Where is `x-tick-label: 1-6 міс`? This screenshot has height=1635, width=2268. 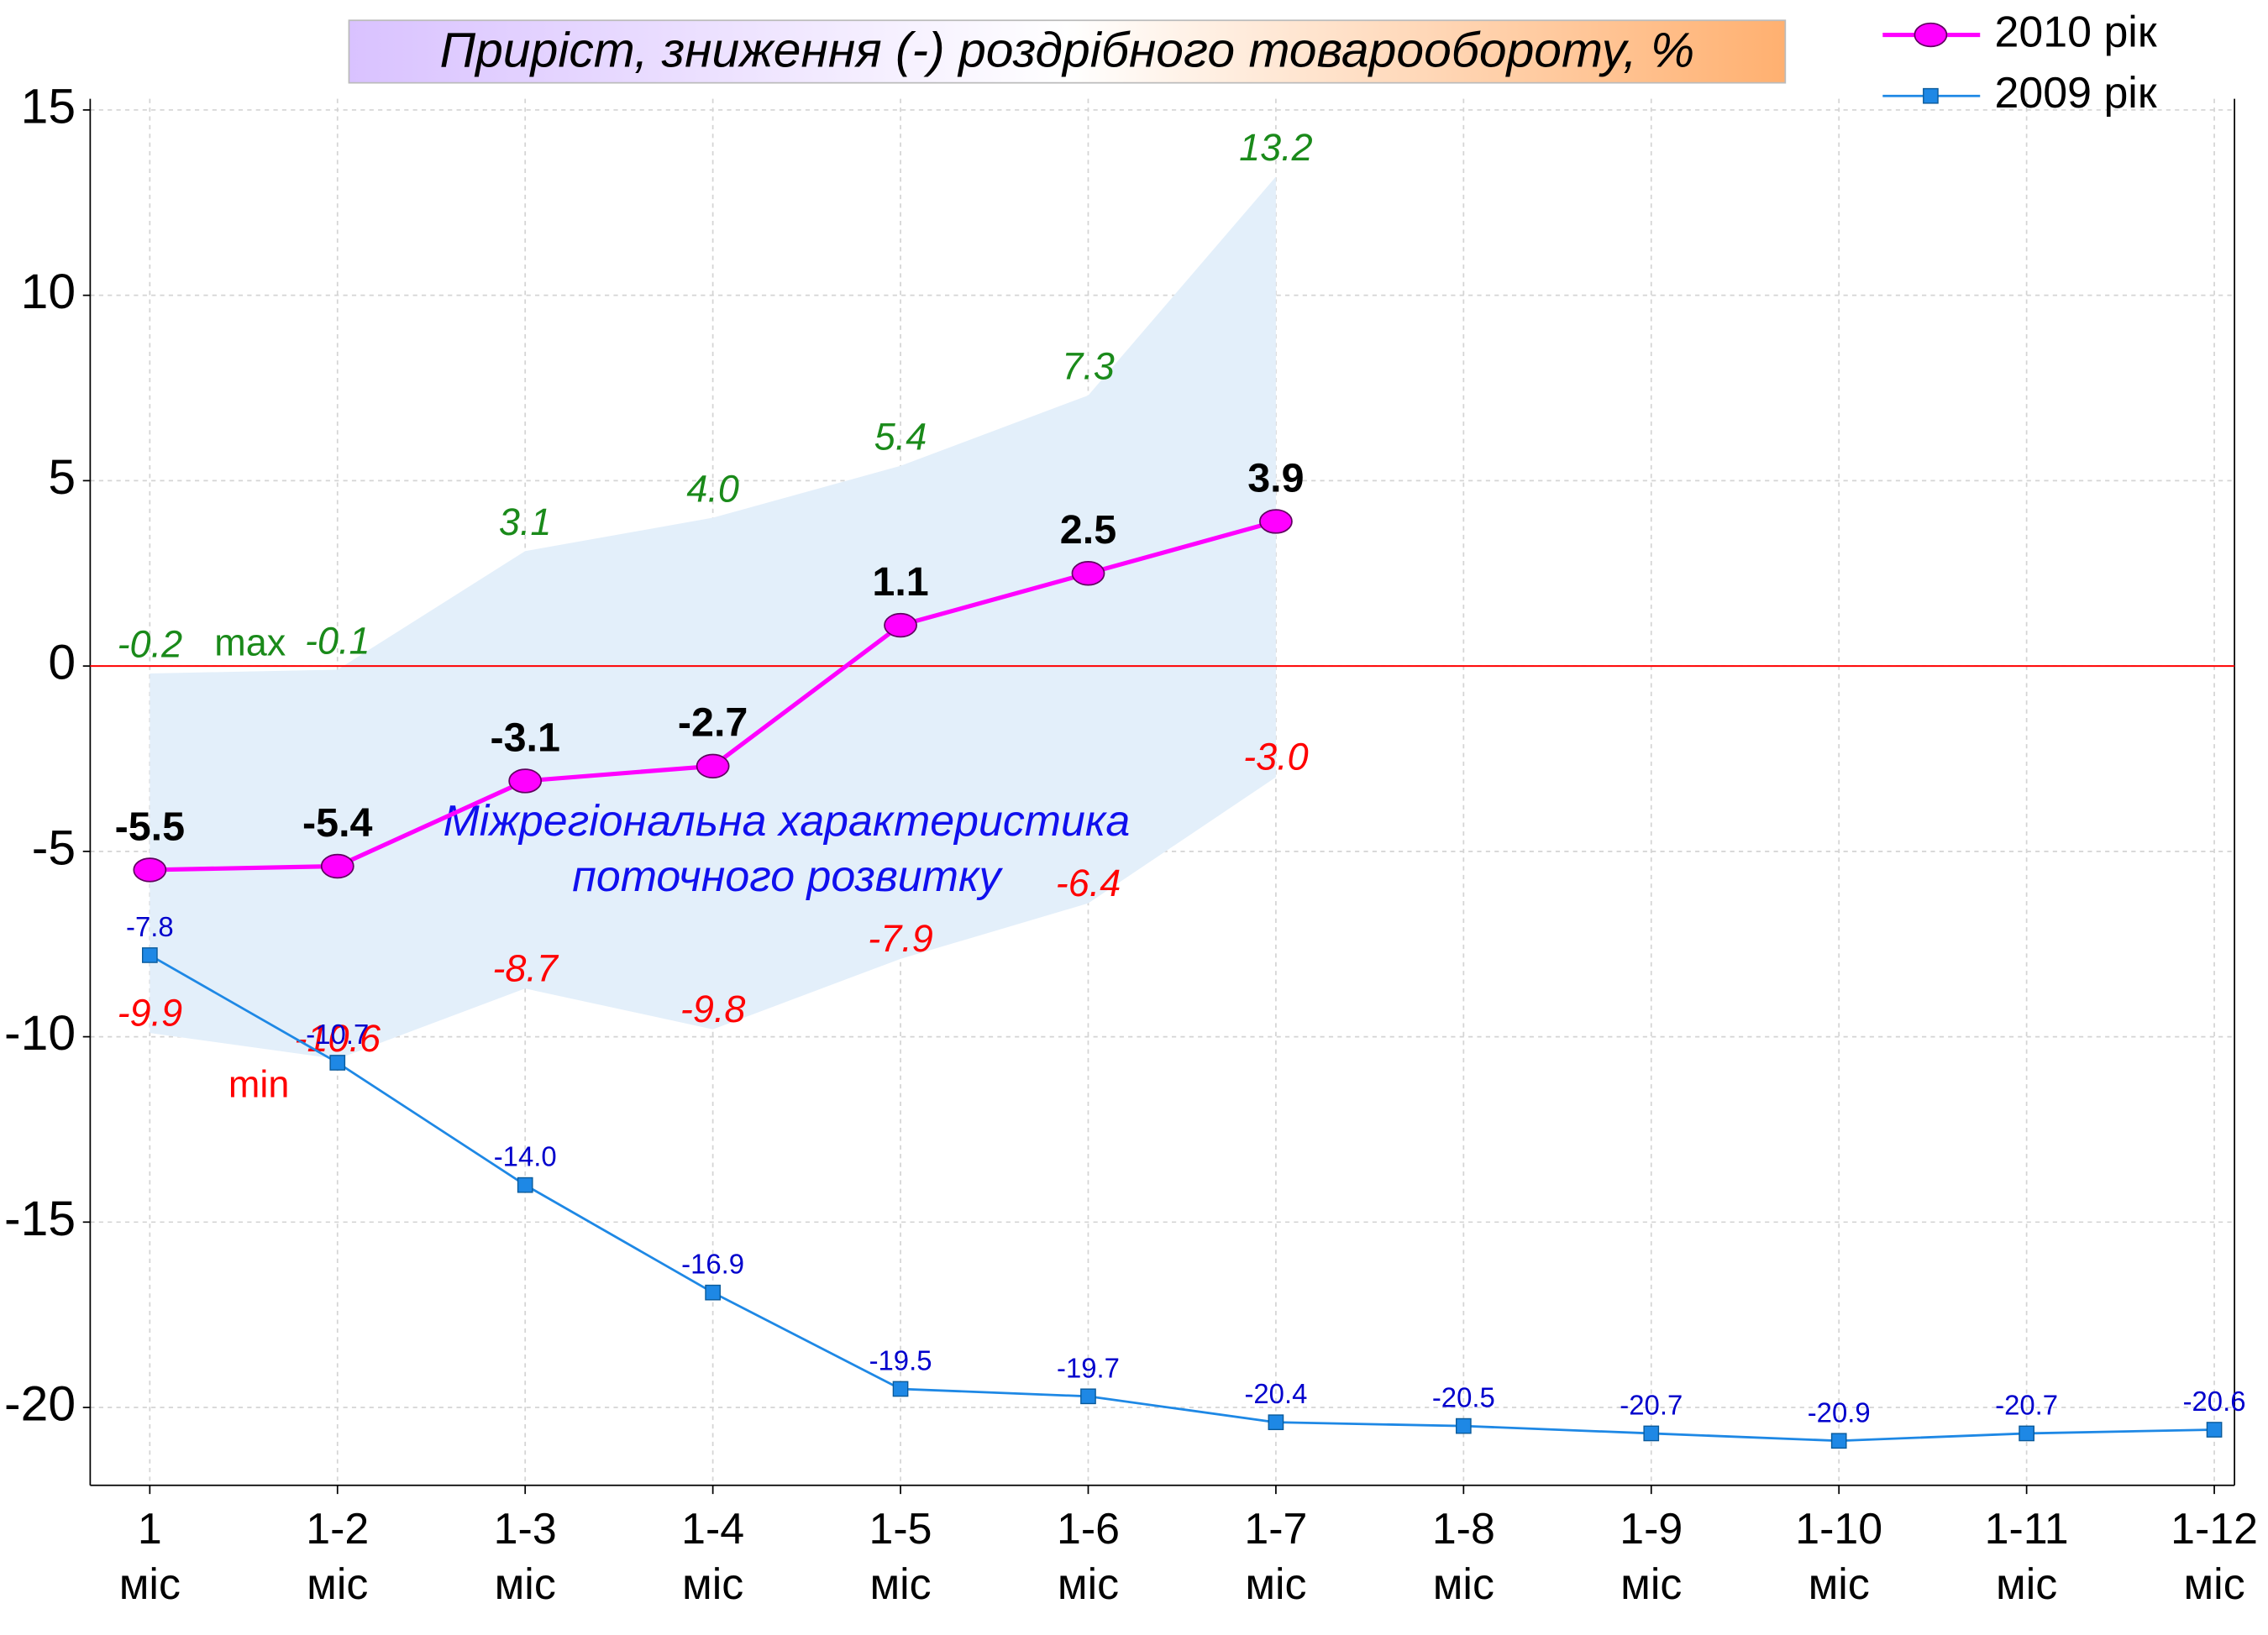
x-tick-label: 1-6 міс is located at coordinates (1088, 1557).